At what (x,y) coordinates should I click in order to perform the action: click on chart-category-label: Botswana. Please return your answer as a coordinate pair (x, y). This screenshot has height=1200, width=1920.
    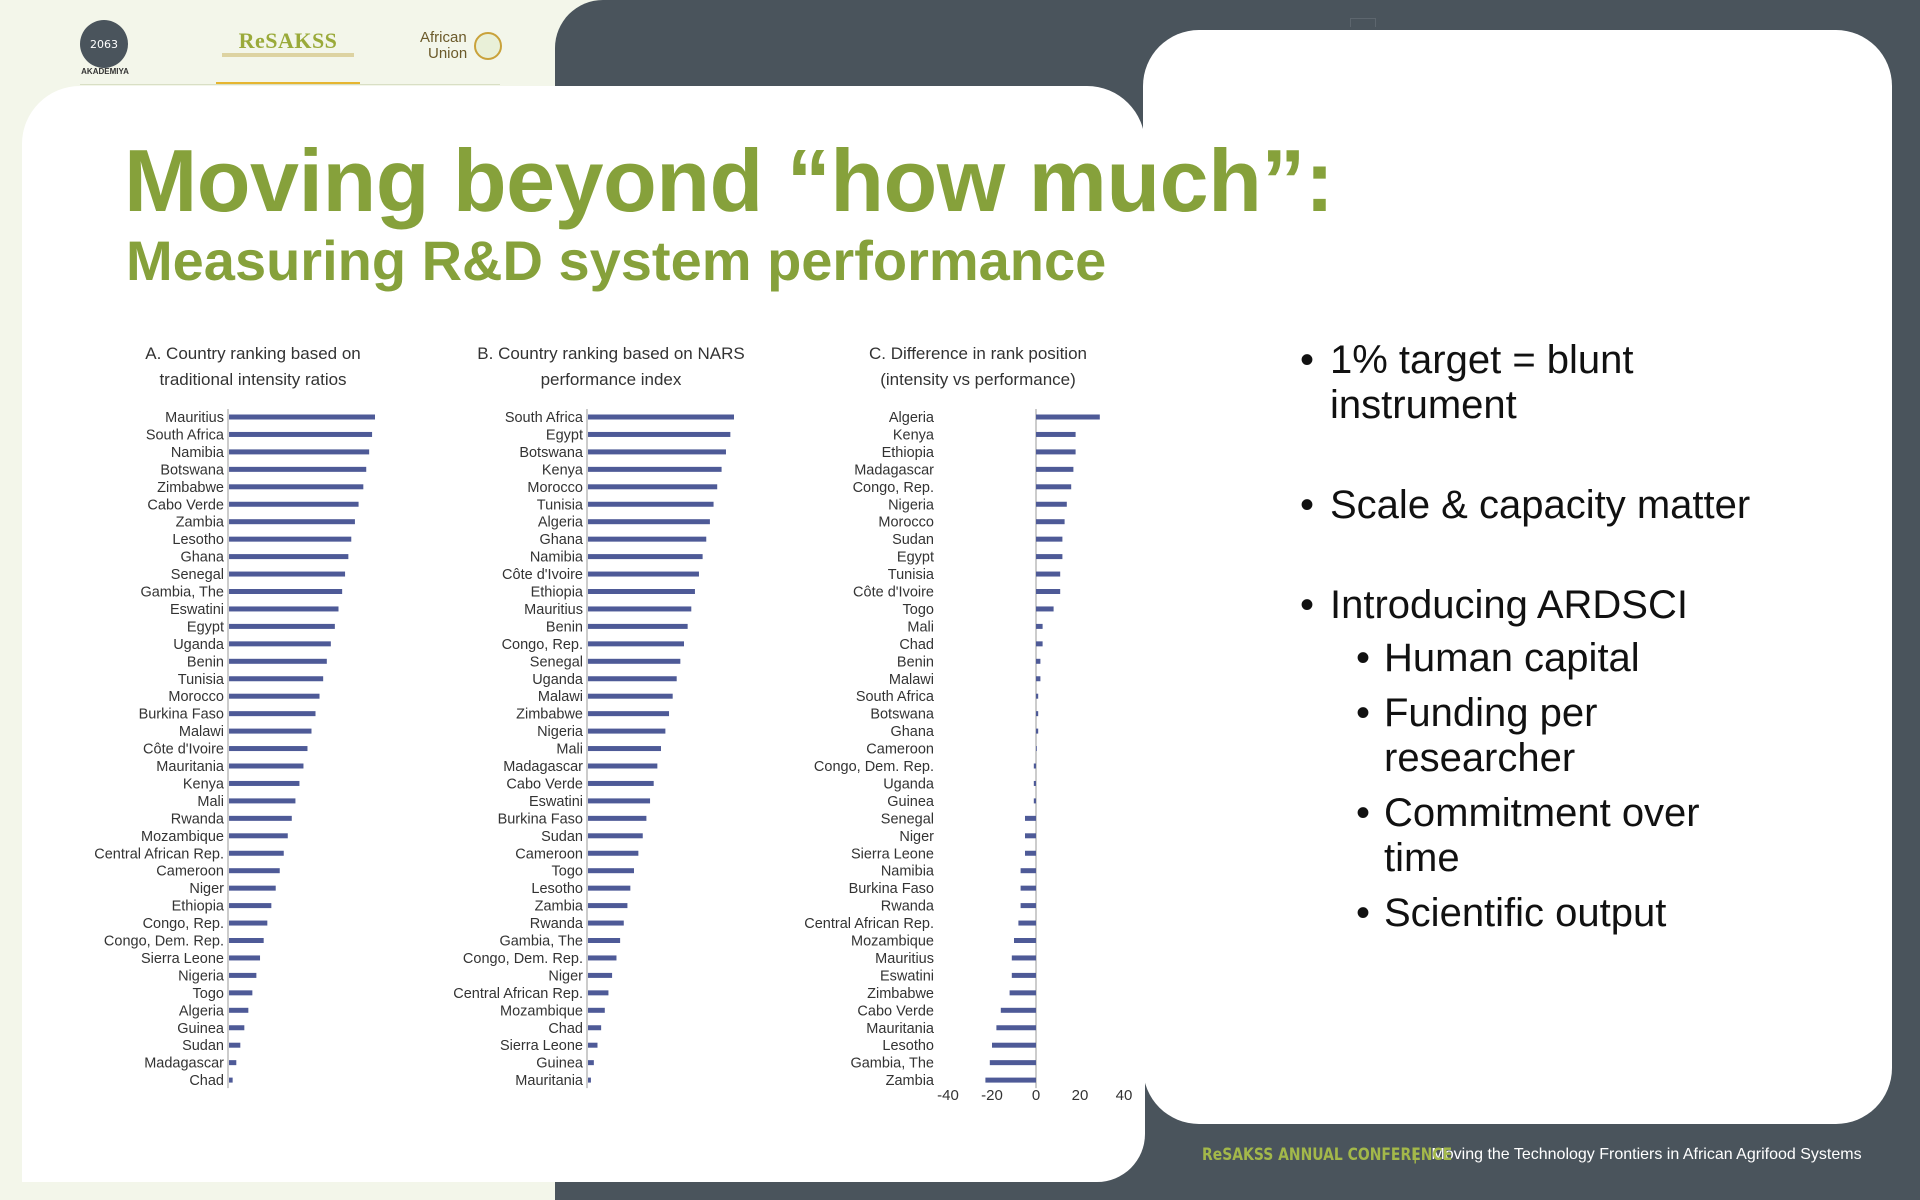
    Looking at the image, I should click on (902, 715).